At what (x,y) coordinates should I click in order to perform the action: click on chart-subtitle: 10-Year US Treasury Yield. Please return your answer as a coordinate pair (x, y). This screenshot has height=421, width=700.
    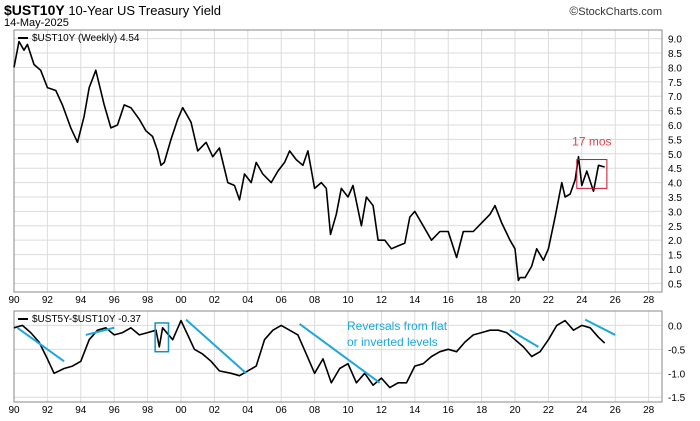
    Looking at the image, I should click on (145, 10).